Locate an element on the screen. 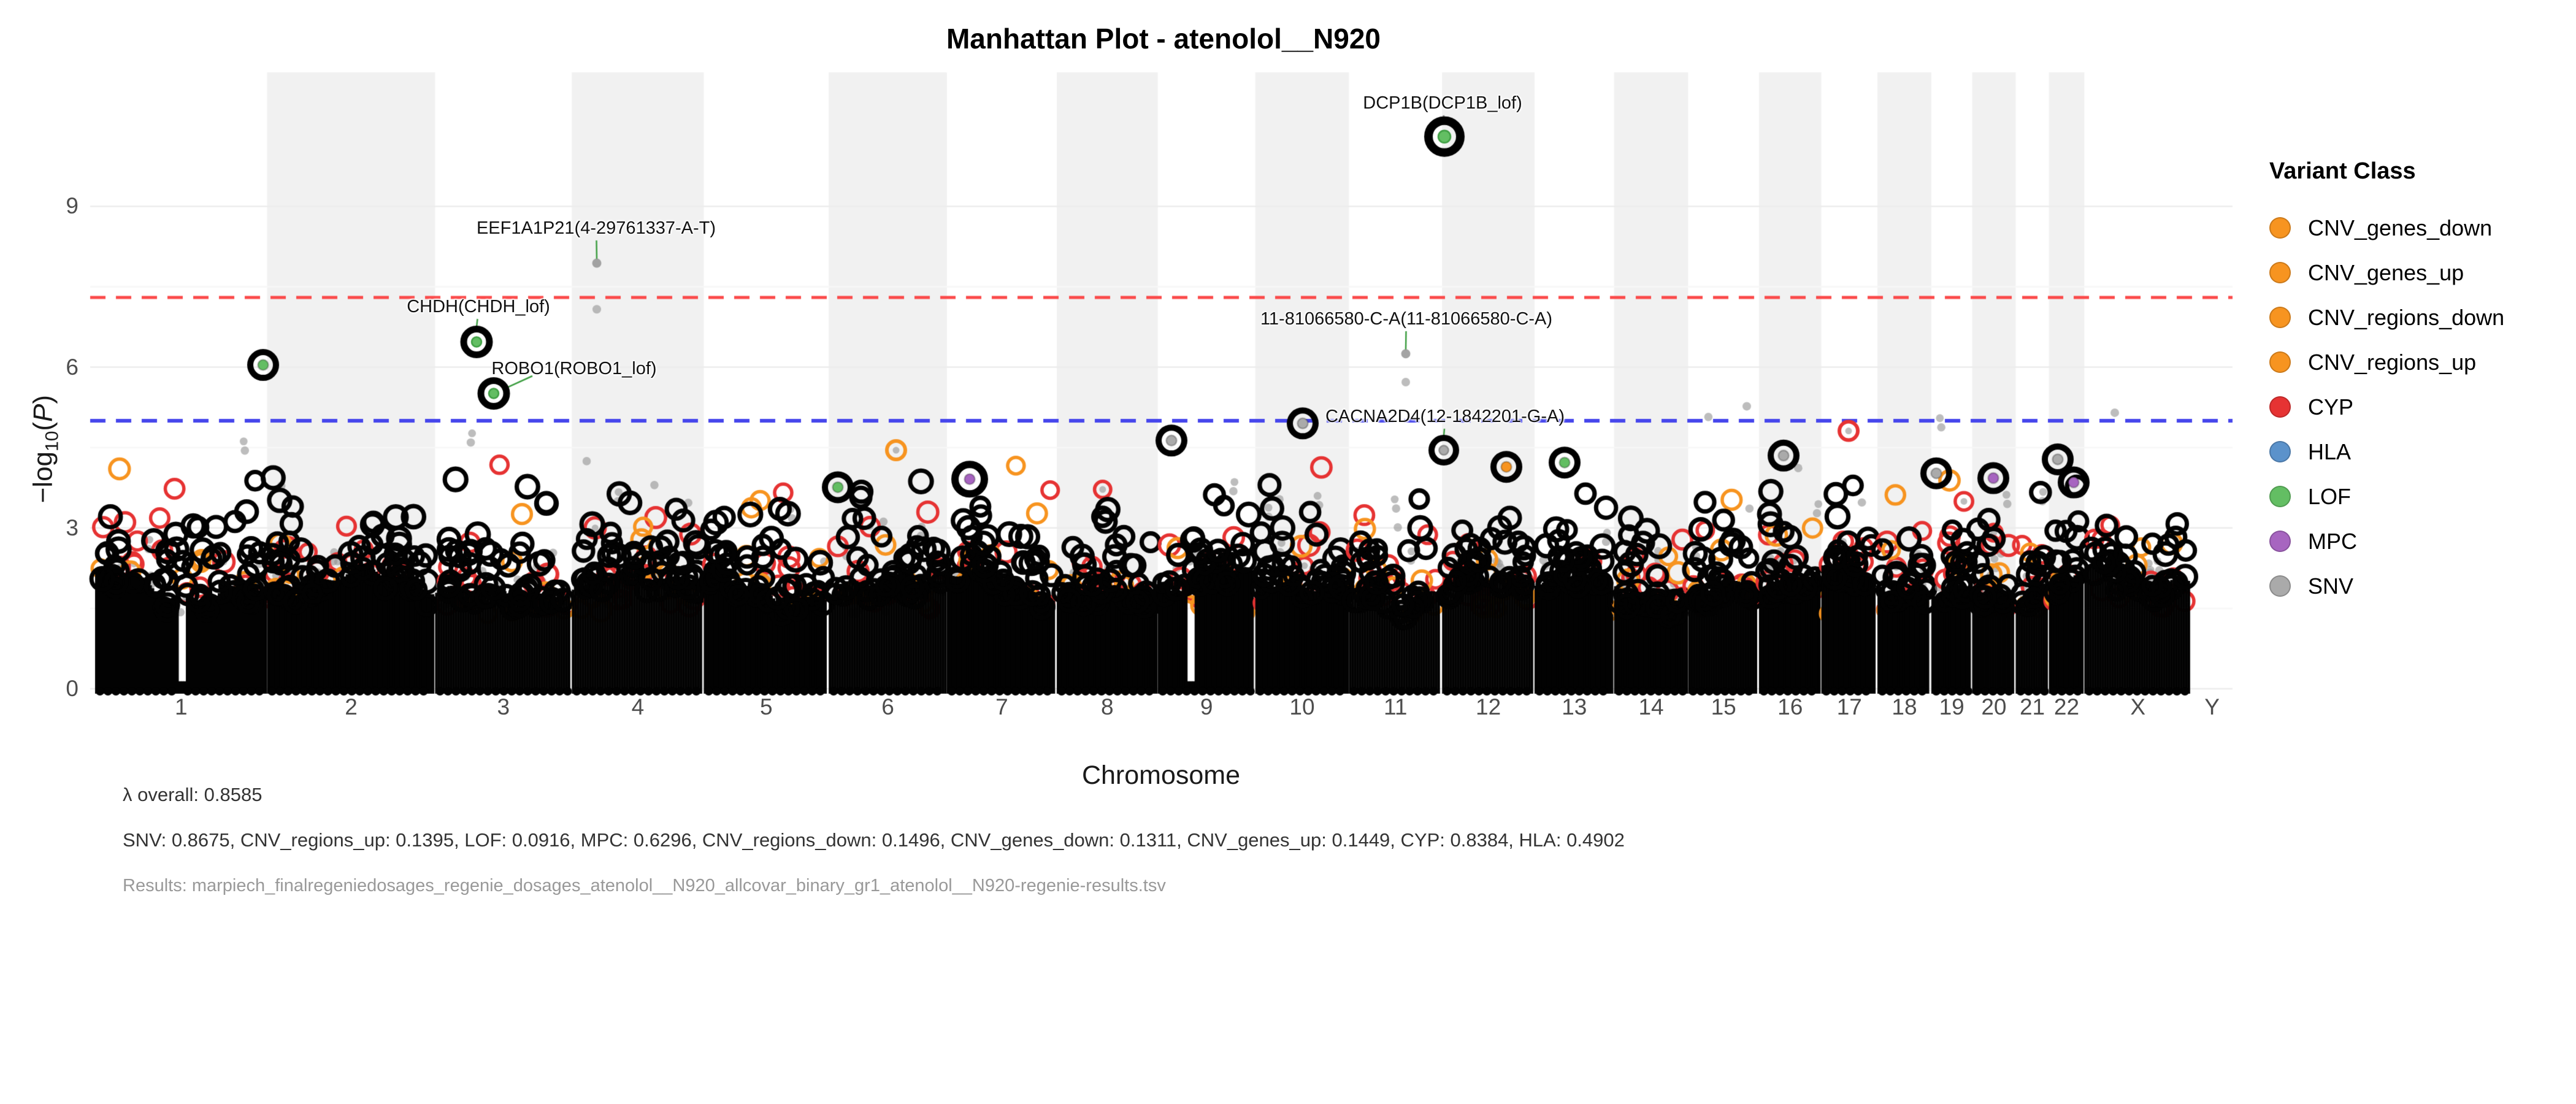 This screenshot has width=2576, height=1104. x-tick-label-chr12: 12 is located at coordinates (1488, 706).